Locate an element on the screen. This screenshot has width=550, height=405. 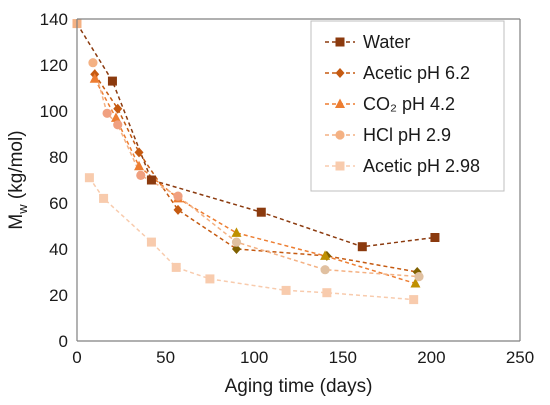
y-tick-label: 60 is located at coordinates (58, 203).